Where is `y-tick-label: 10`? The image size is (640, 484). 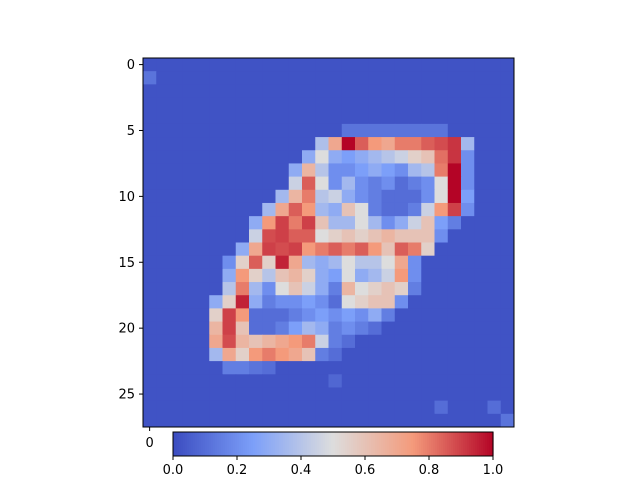
y-tick-label: 10 is located at coordinates (126, 197).